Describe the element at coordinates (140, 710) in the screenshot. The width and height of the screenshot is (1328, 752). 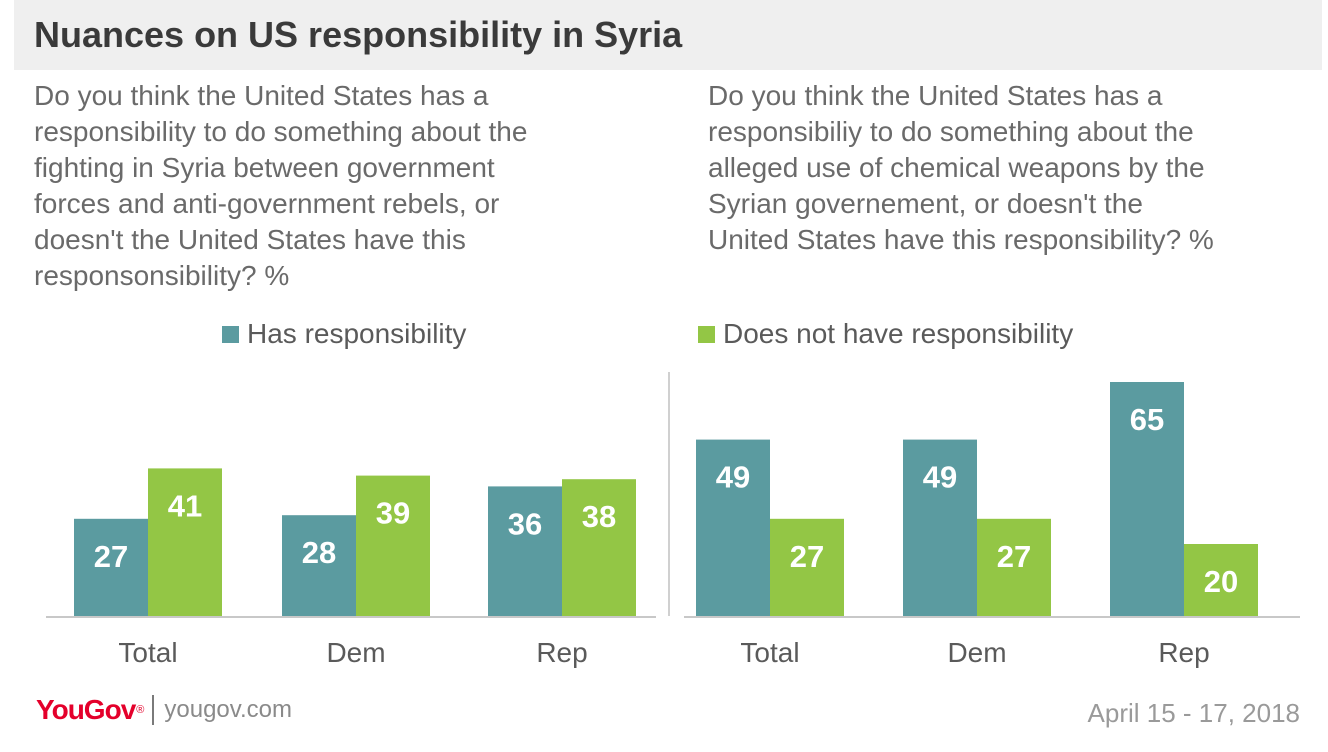
I see `registered-mark: ®` at that location.